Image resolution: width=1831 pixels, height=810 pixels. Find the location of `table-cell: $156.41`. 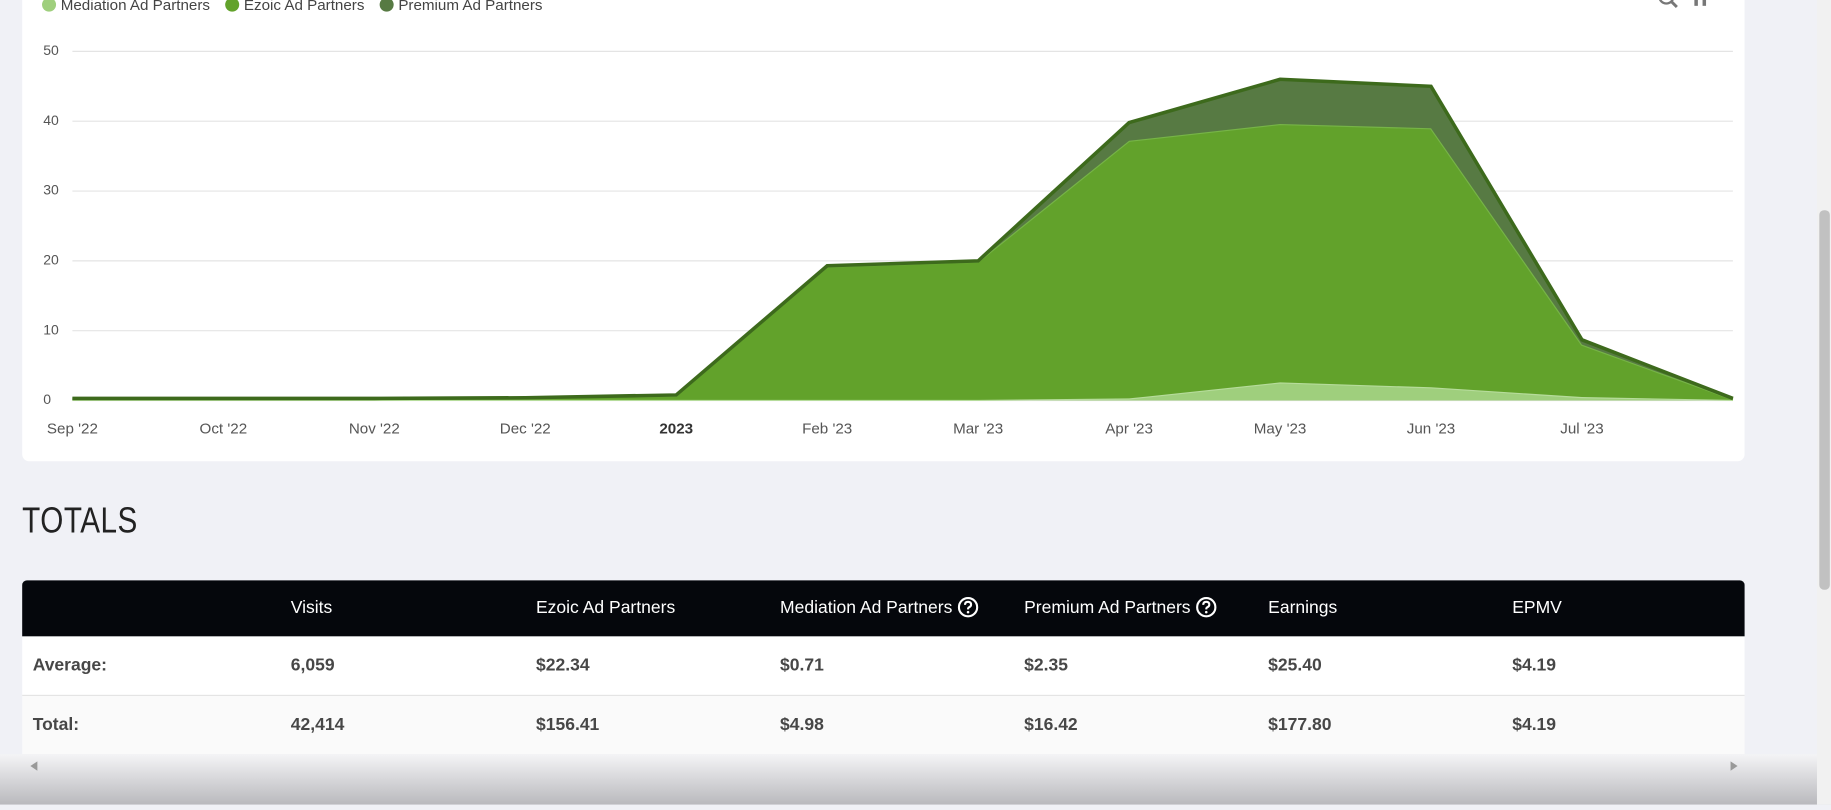

table-cell: $156.41 is located at coordinates (567, 724).